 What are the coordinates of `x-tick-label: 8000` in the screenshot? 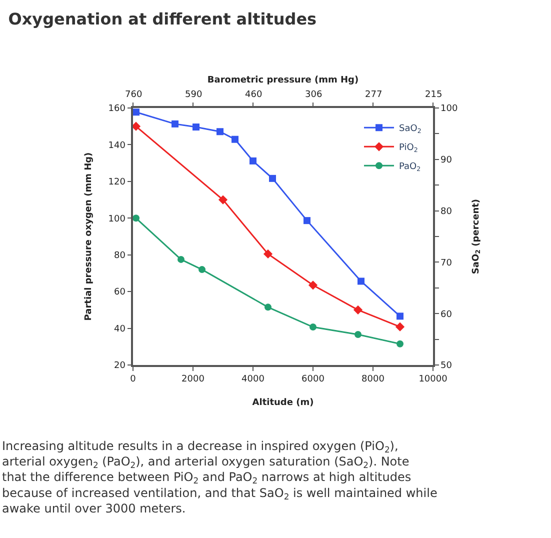 It's located at (373, 379).